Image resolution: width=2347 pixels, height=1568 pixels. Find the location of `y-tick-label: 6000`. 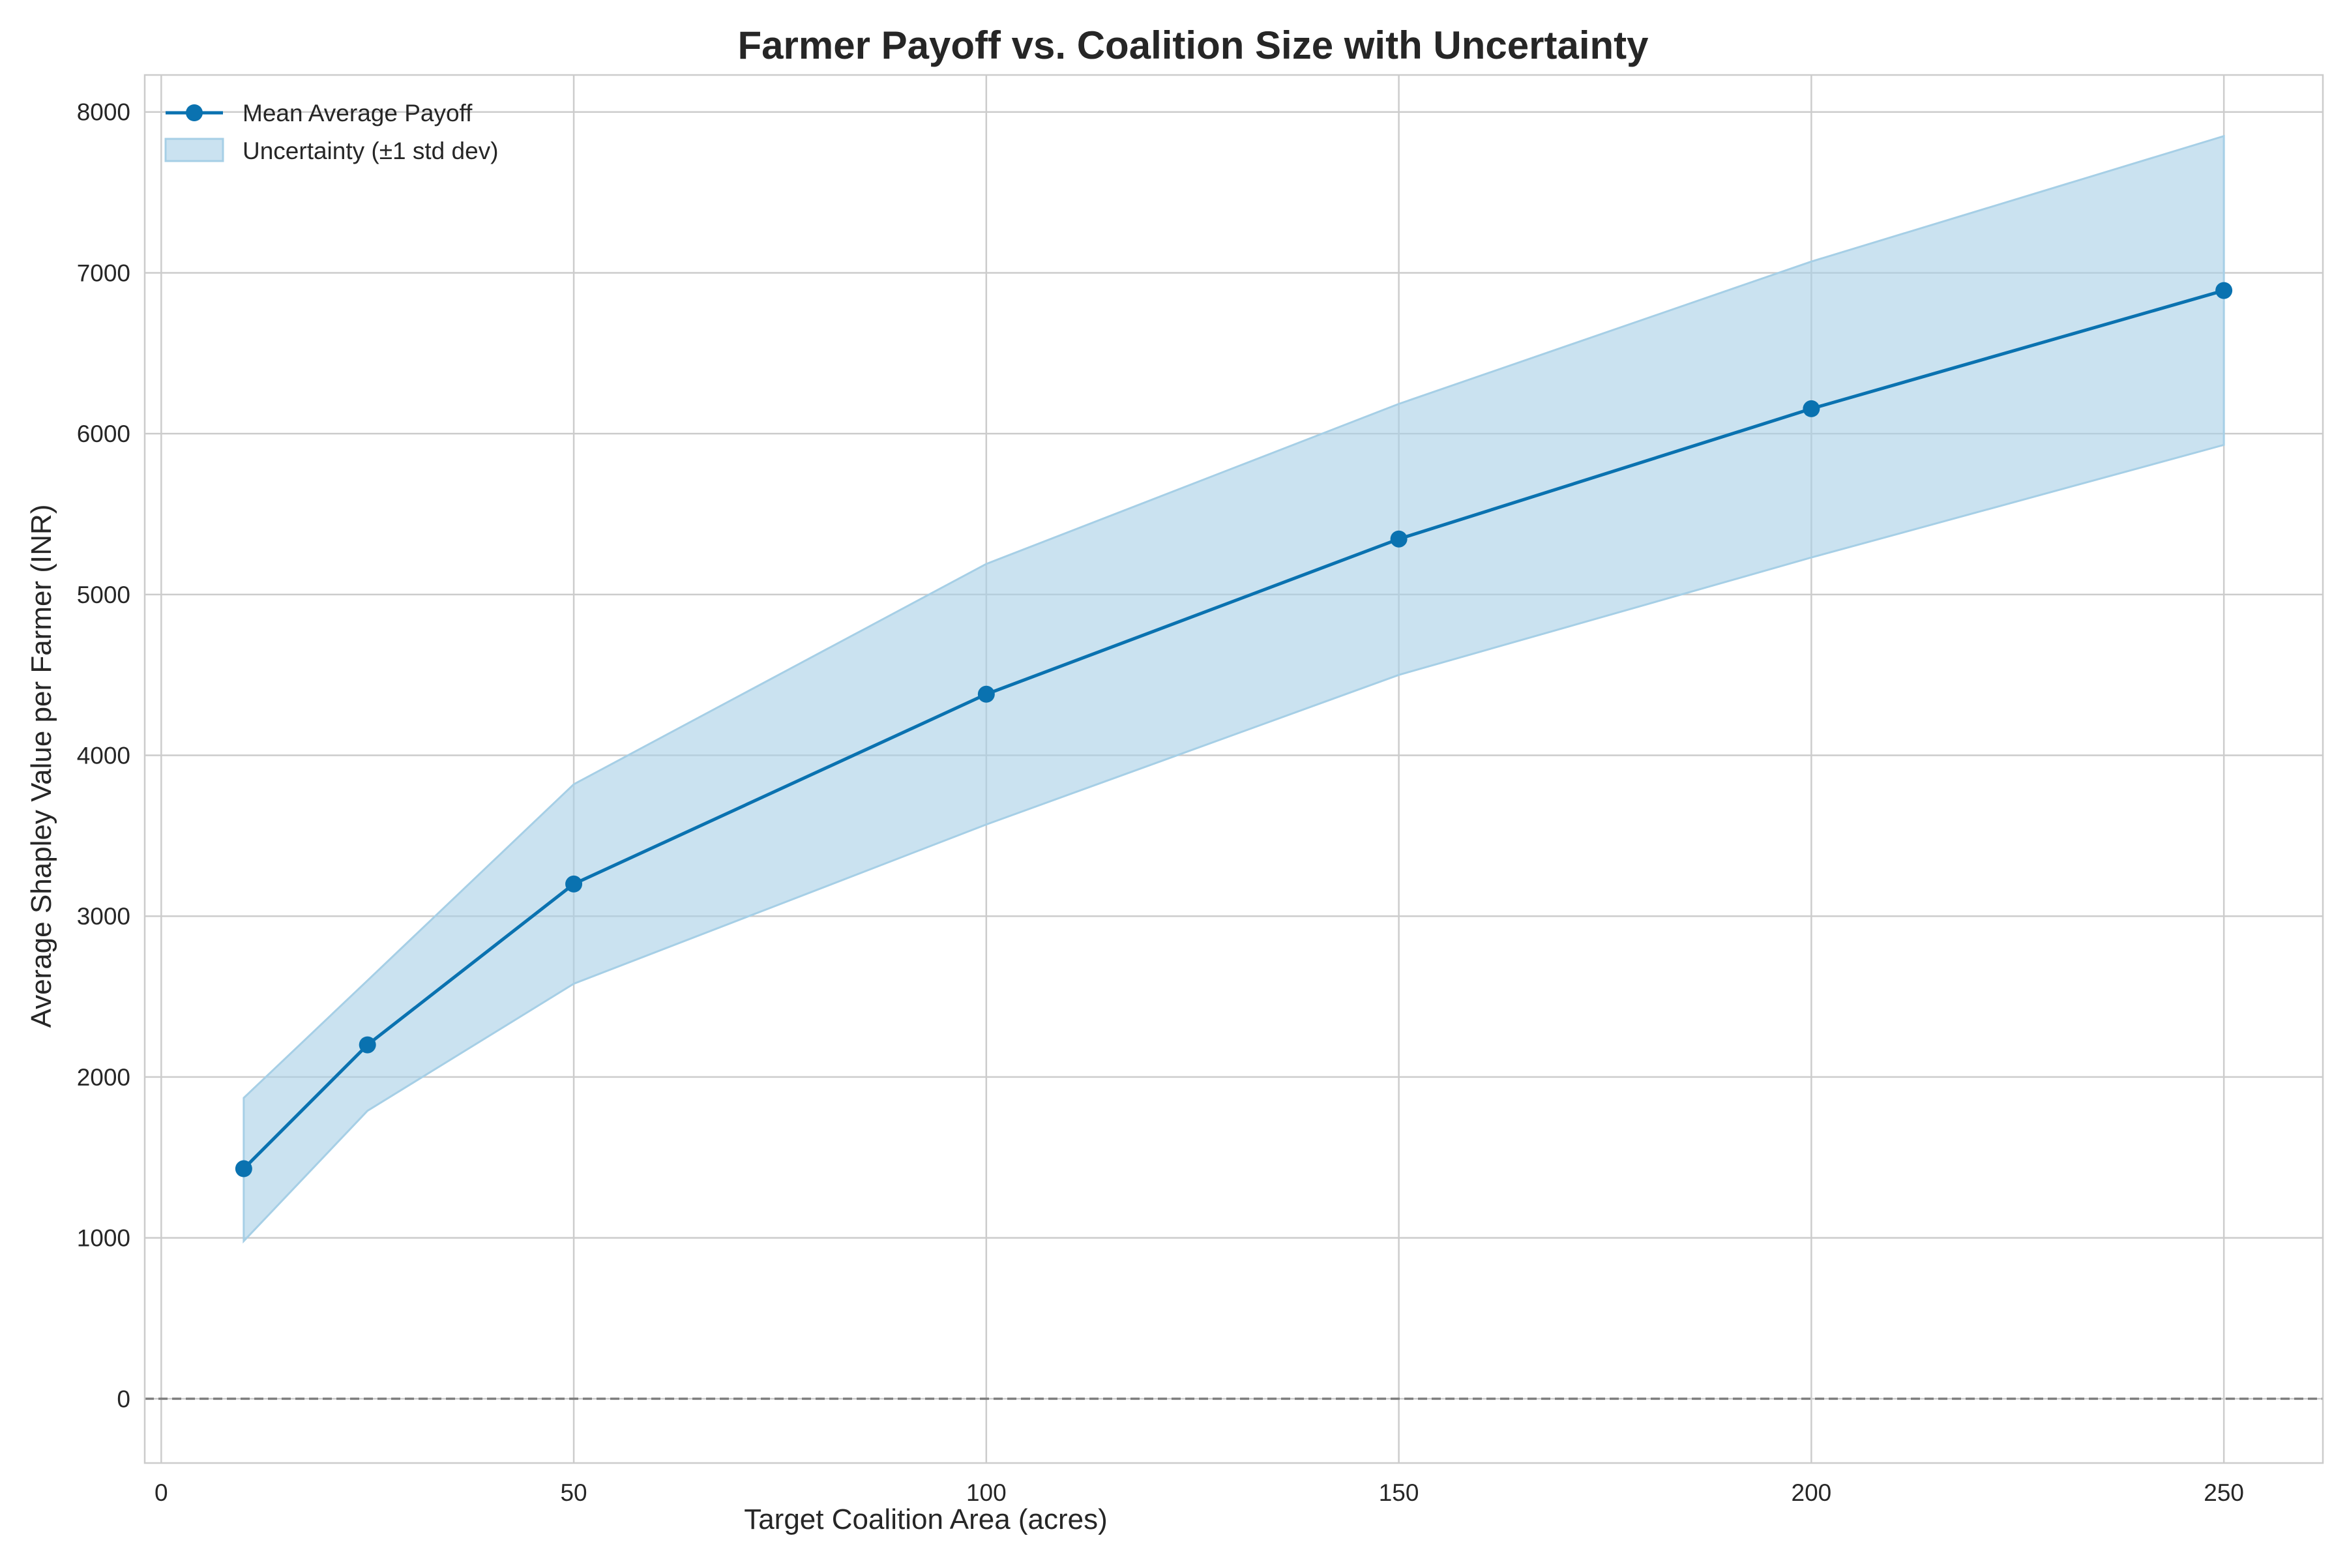

y-tick-label: 6000 is located at coordinates (103, 434).